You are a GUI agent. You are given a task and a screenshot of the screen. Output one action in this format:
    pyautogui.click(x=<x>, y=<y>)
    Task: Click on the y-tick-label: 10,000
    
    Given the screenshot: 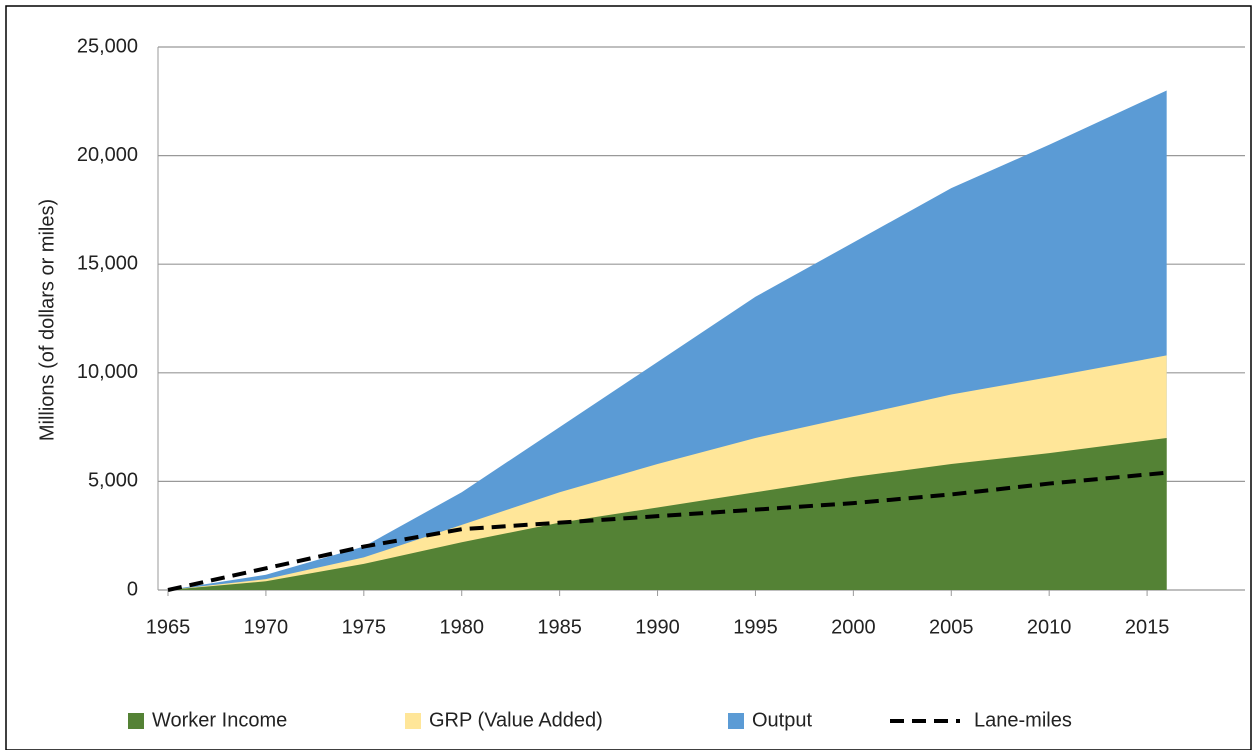 What is the action you would take?
    pyautogui.click(x=107, y=372)
    